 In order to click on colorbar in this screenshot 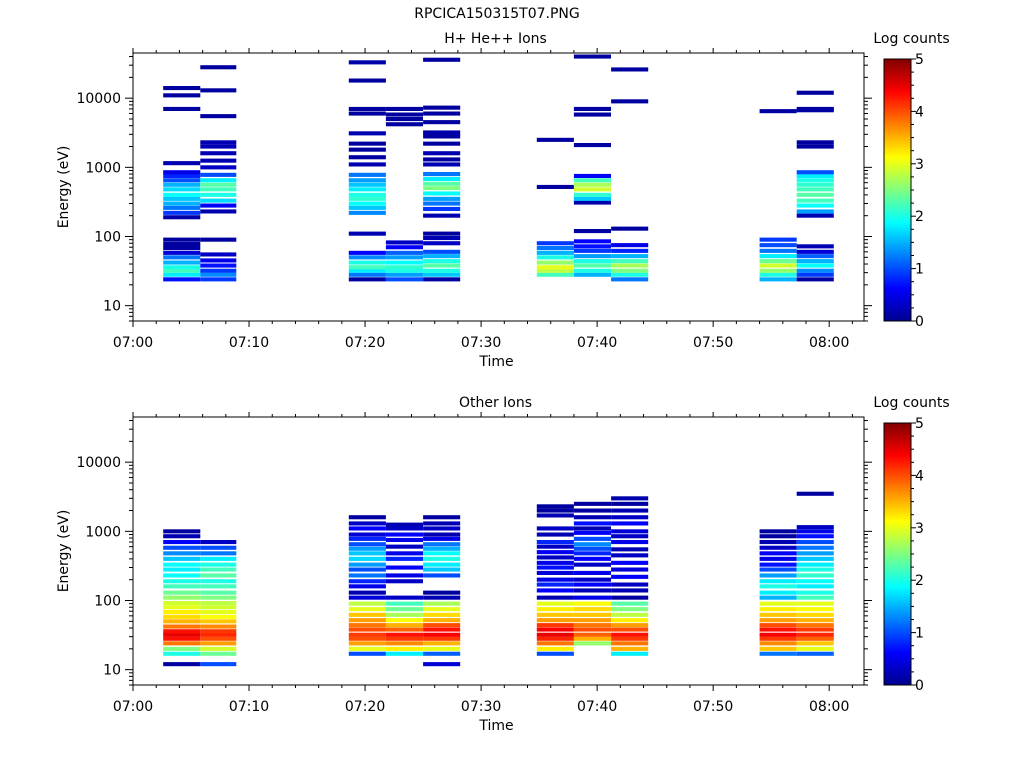, I will do `click(897, 554)`.